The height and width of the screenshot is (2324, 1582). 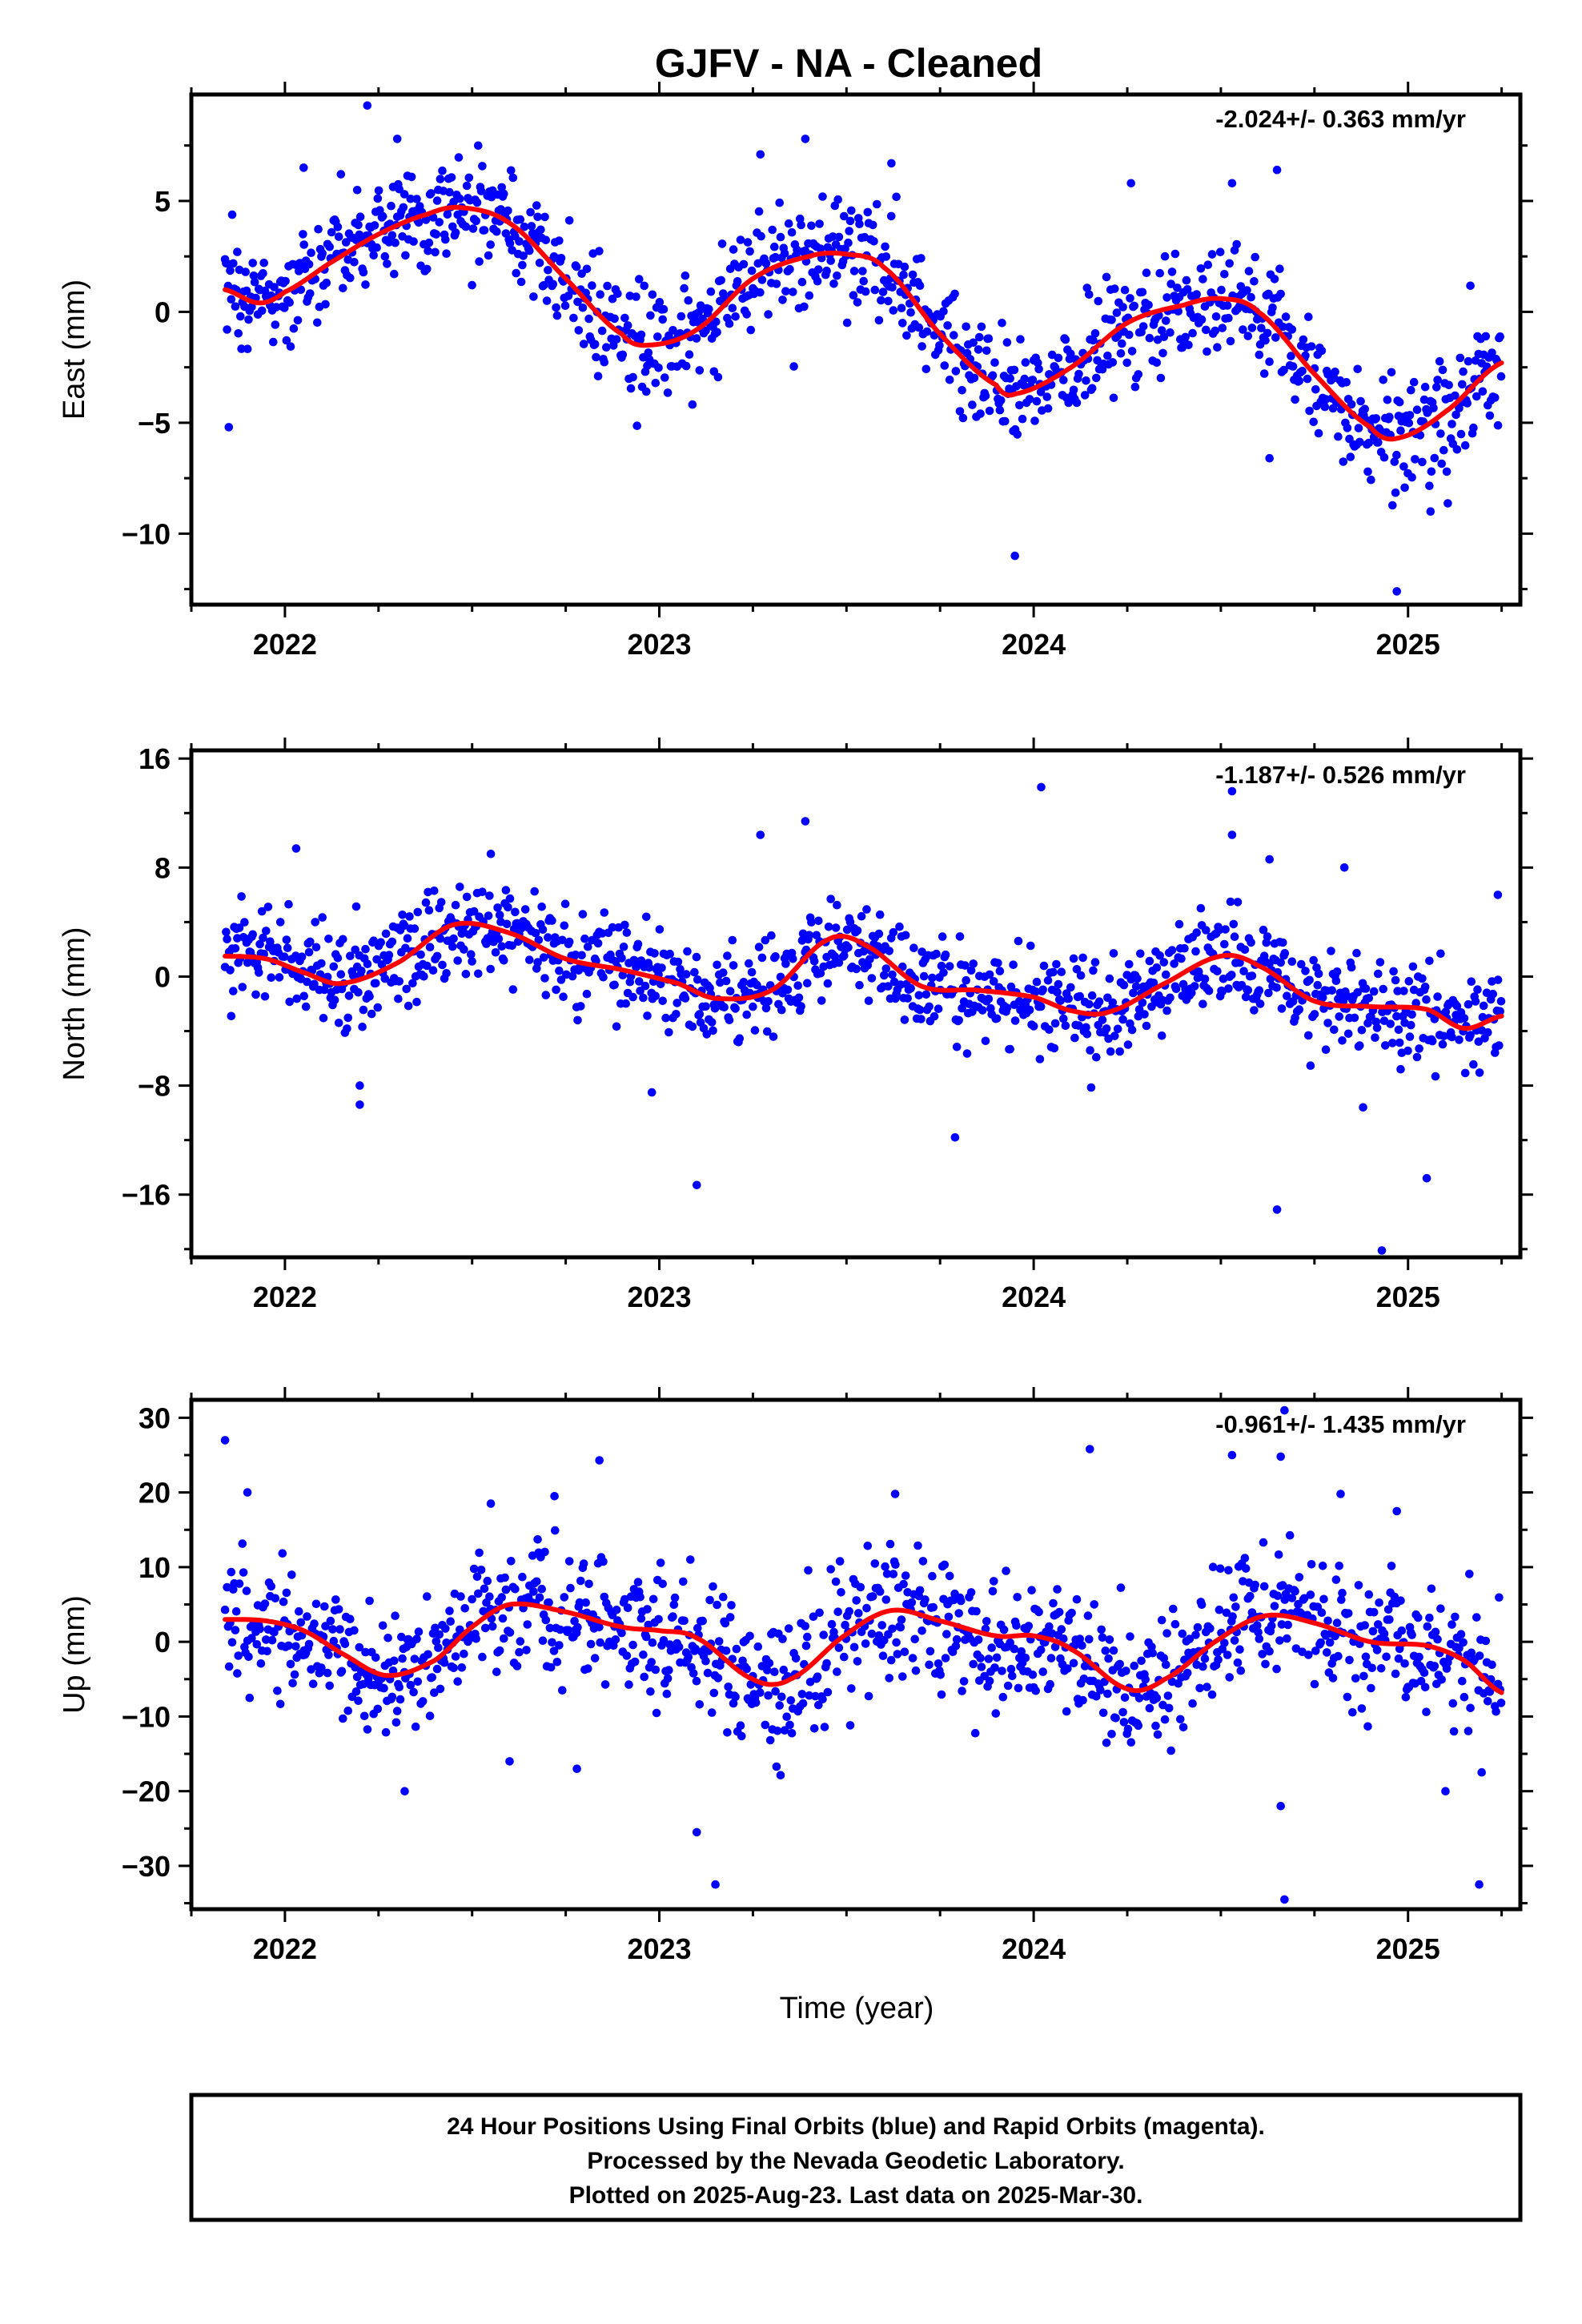 What do you see at coordinates (659, 644) in the screenshot?
I see `x-tick-label: 2023` at bounding box center [659, 644].